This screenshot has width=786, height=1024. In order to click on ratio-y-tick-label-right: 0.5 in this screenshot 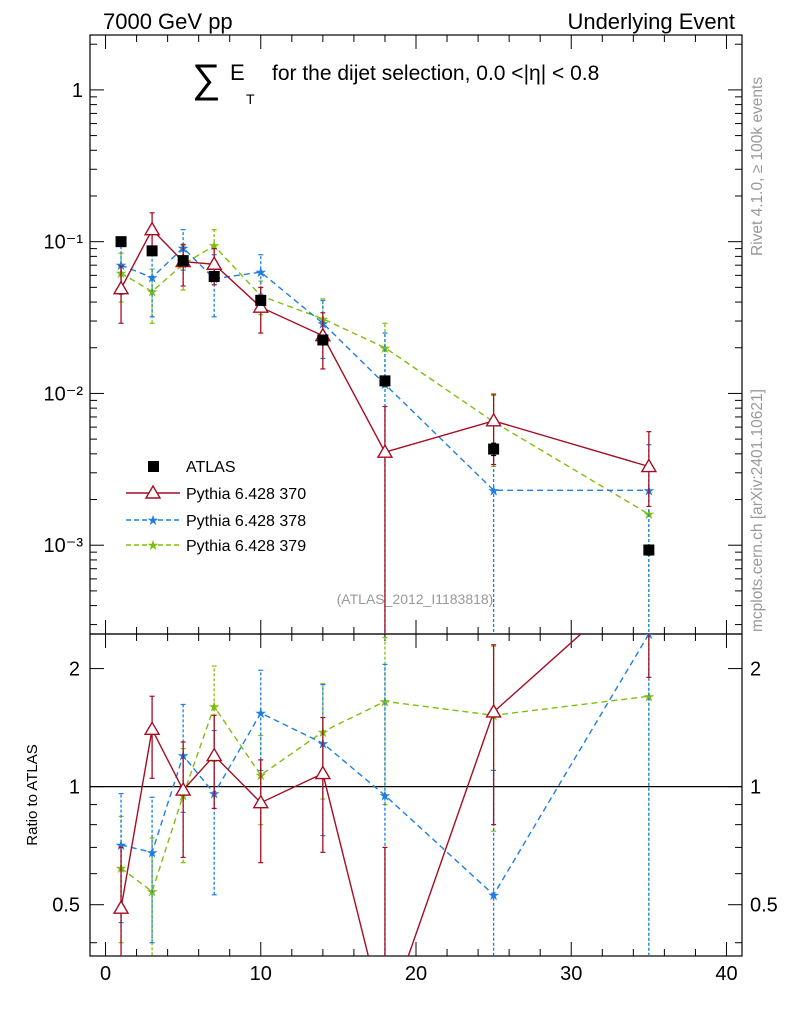, I will do `click(764, 906)`.